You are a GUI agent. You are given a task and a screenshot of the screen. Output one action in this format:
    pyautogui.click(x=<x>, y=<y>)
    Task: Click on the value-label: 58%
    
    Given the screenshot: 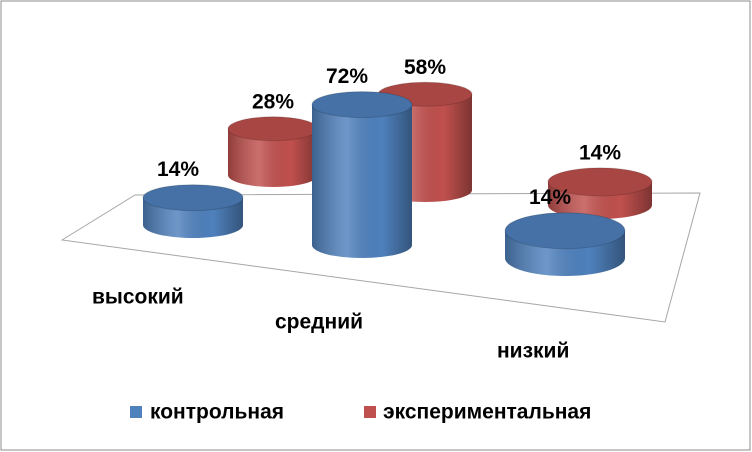 What is the action you would take?
    pyautogui.click(x=425, y=67)
    